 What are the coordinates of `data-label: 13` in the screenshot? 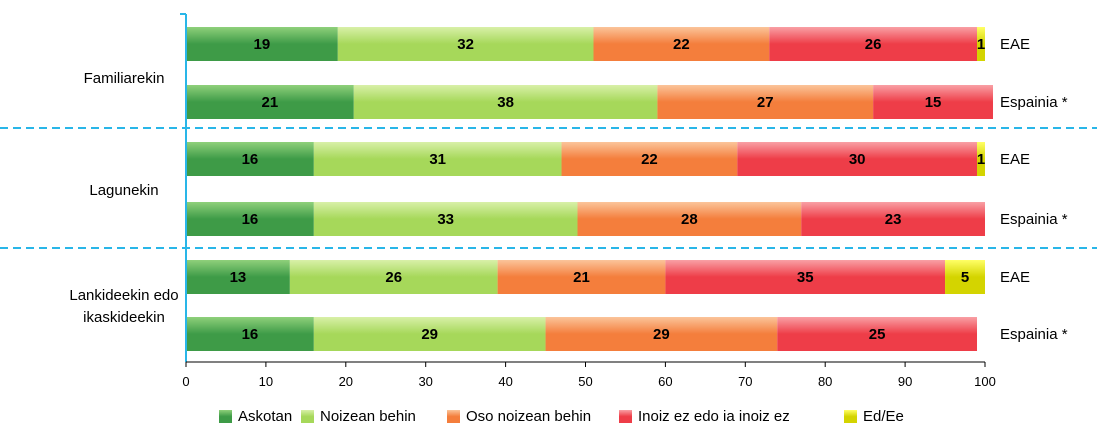 It's located at (238, 277).